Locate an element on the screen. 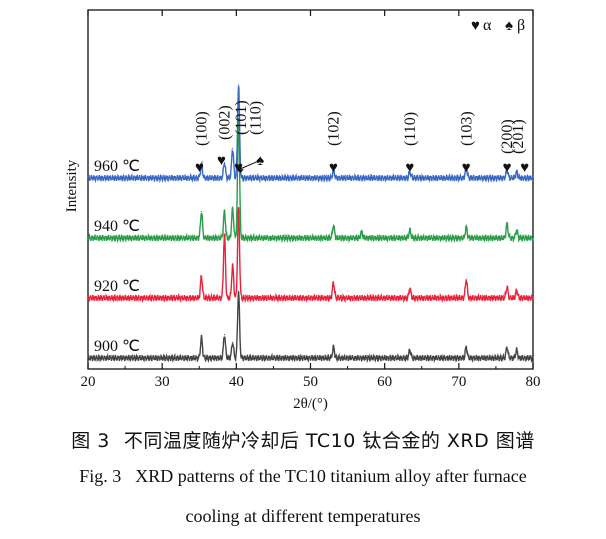 The image size is (606, 539). legend-symbol: ♠ is located at coordinates (509, 26).